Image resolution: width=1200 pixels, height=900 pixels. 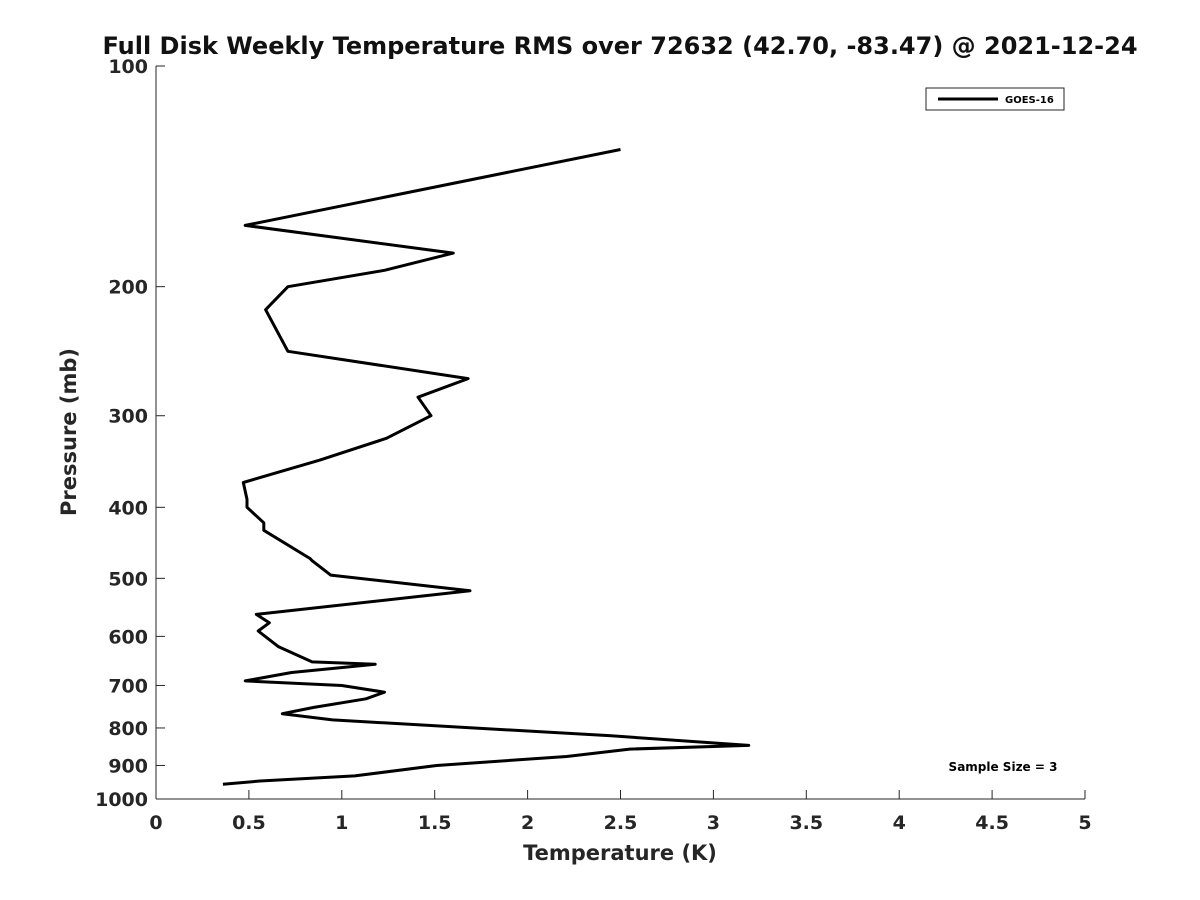 I want to click on y-tick-label: 600, so click(x=128, y=637).